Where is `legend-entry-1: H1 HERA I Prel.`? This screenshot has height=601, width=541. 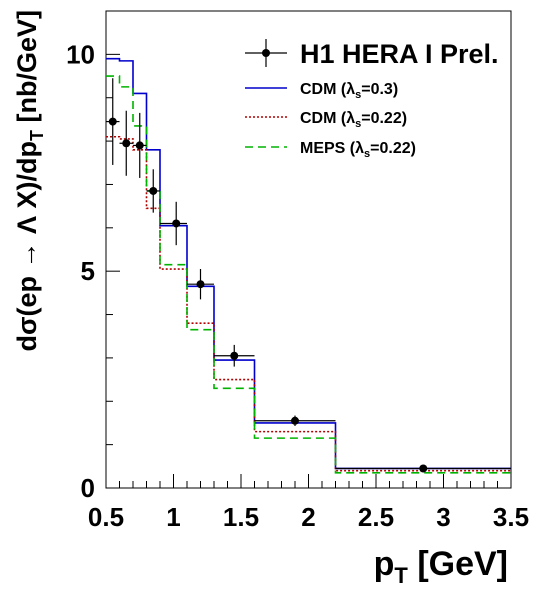
legend-entry-1: H1 HERA I Prel. is located at coordinates (372, 54).